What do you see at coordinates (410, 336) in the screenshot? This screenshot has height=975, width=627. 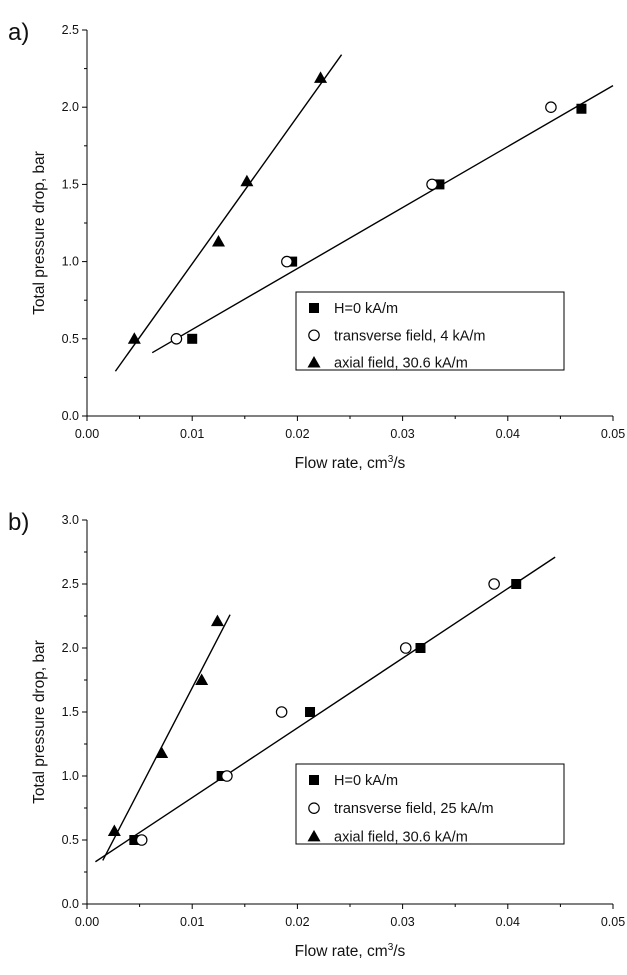 I see `legend-label: transverse field, 4 kA/m` at bounding box center [410, 336].